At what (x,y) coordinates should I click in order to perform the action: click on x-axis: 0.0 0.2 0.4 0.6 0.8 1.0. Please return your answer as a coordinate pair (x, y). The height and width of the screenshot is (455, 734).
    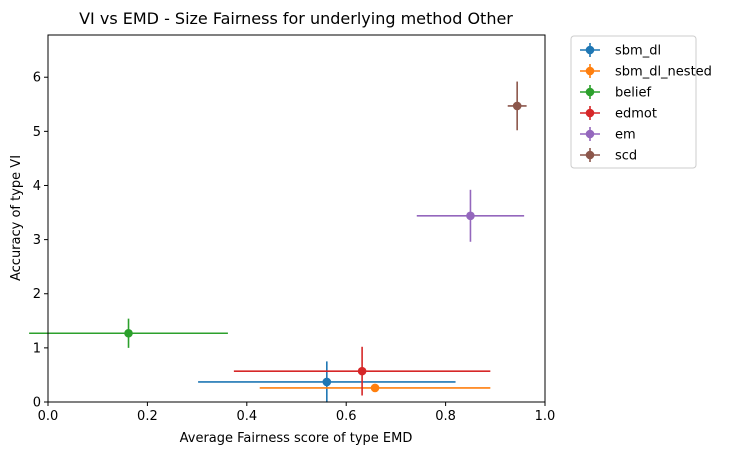
    Looking at the image, I should click on (297, 413).